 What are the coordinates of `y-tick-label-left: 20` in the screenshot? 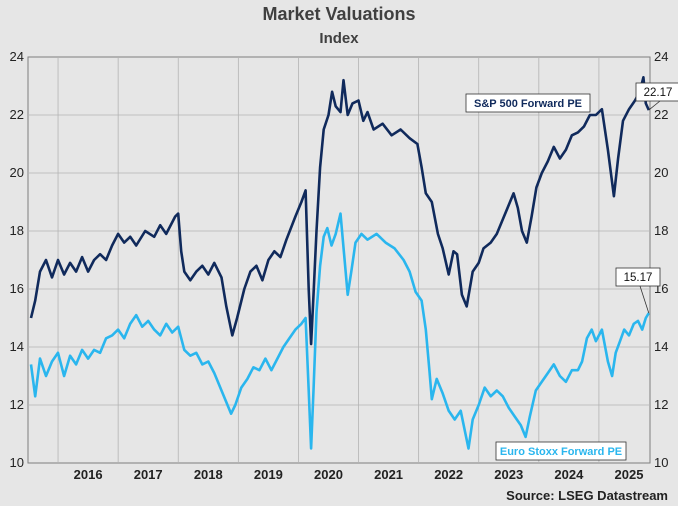 It's located at (17, 172).